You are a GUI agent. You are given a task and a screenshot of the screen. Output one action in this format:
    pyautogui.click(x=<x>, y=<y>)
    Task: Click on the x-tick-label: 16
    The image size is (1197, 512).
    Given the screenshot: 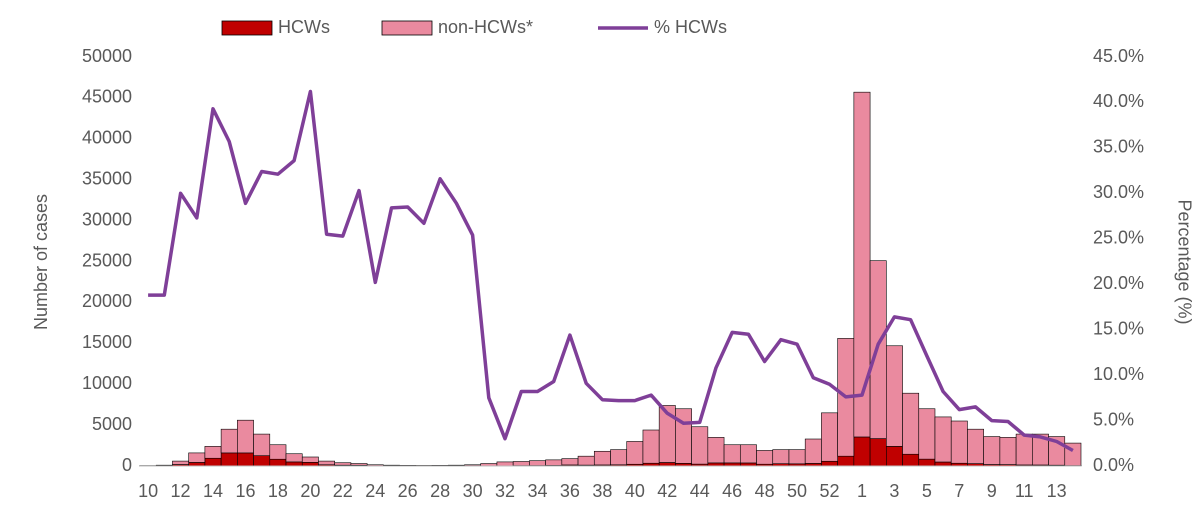 What is the action you would take?
    pyautogui.click(x=245, y=491)
    